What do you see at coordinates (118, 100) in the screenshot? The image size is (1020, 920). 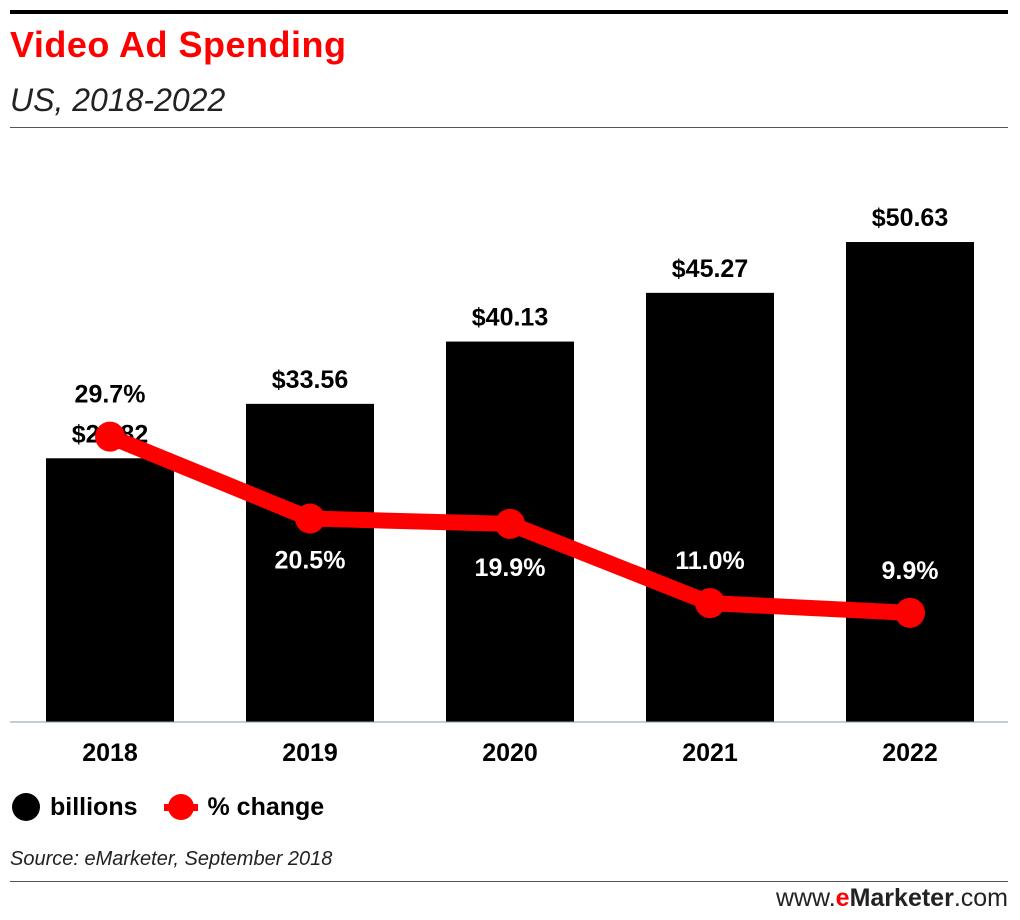 I see `chart-subtitle: US, 2018-2022` at bounding box center [118, 100].